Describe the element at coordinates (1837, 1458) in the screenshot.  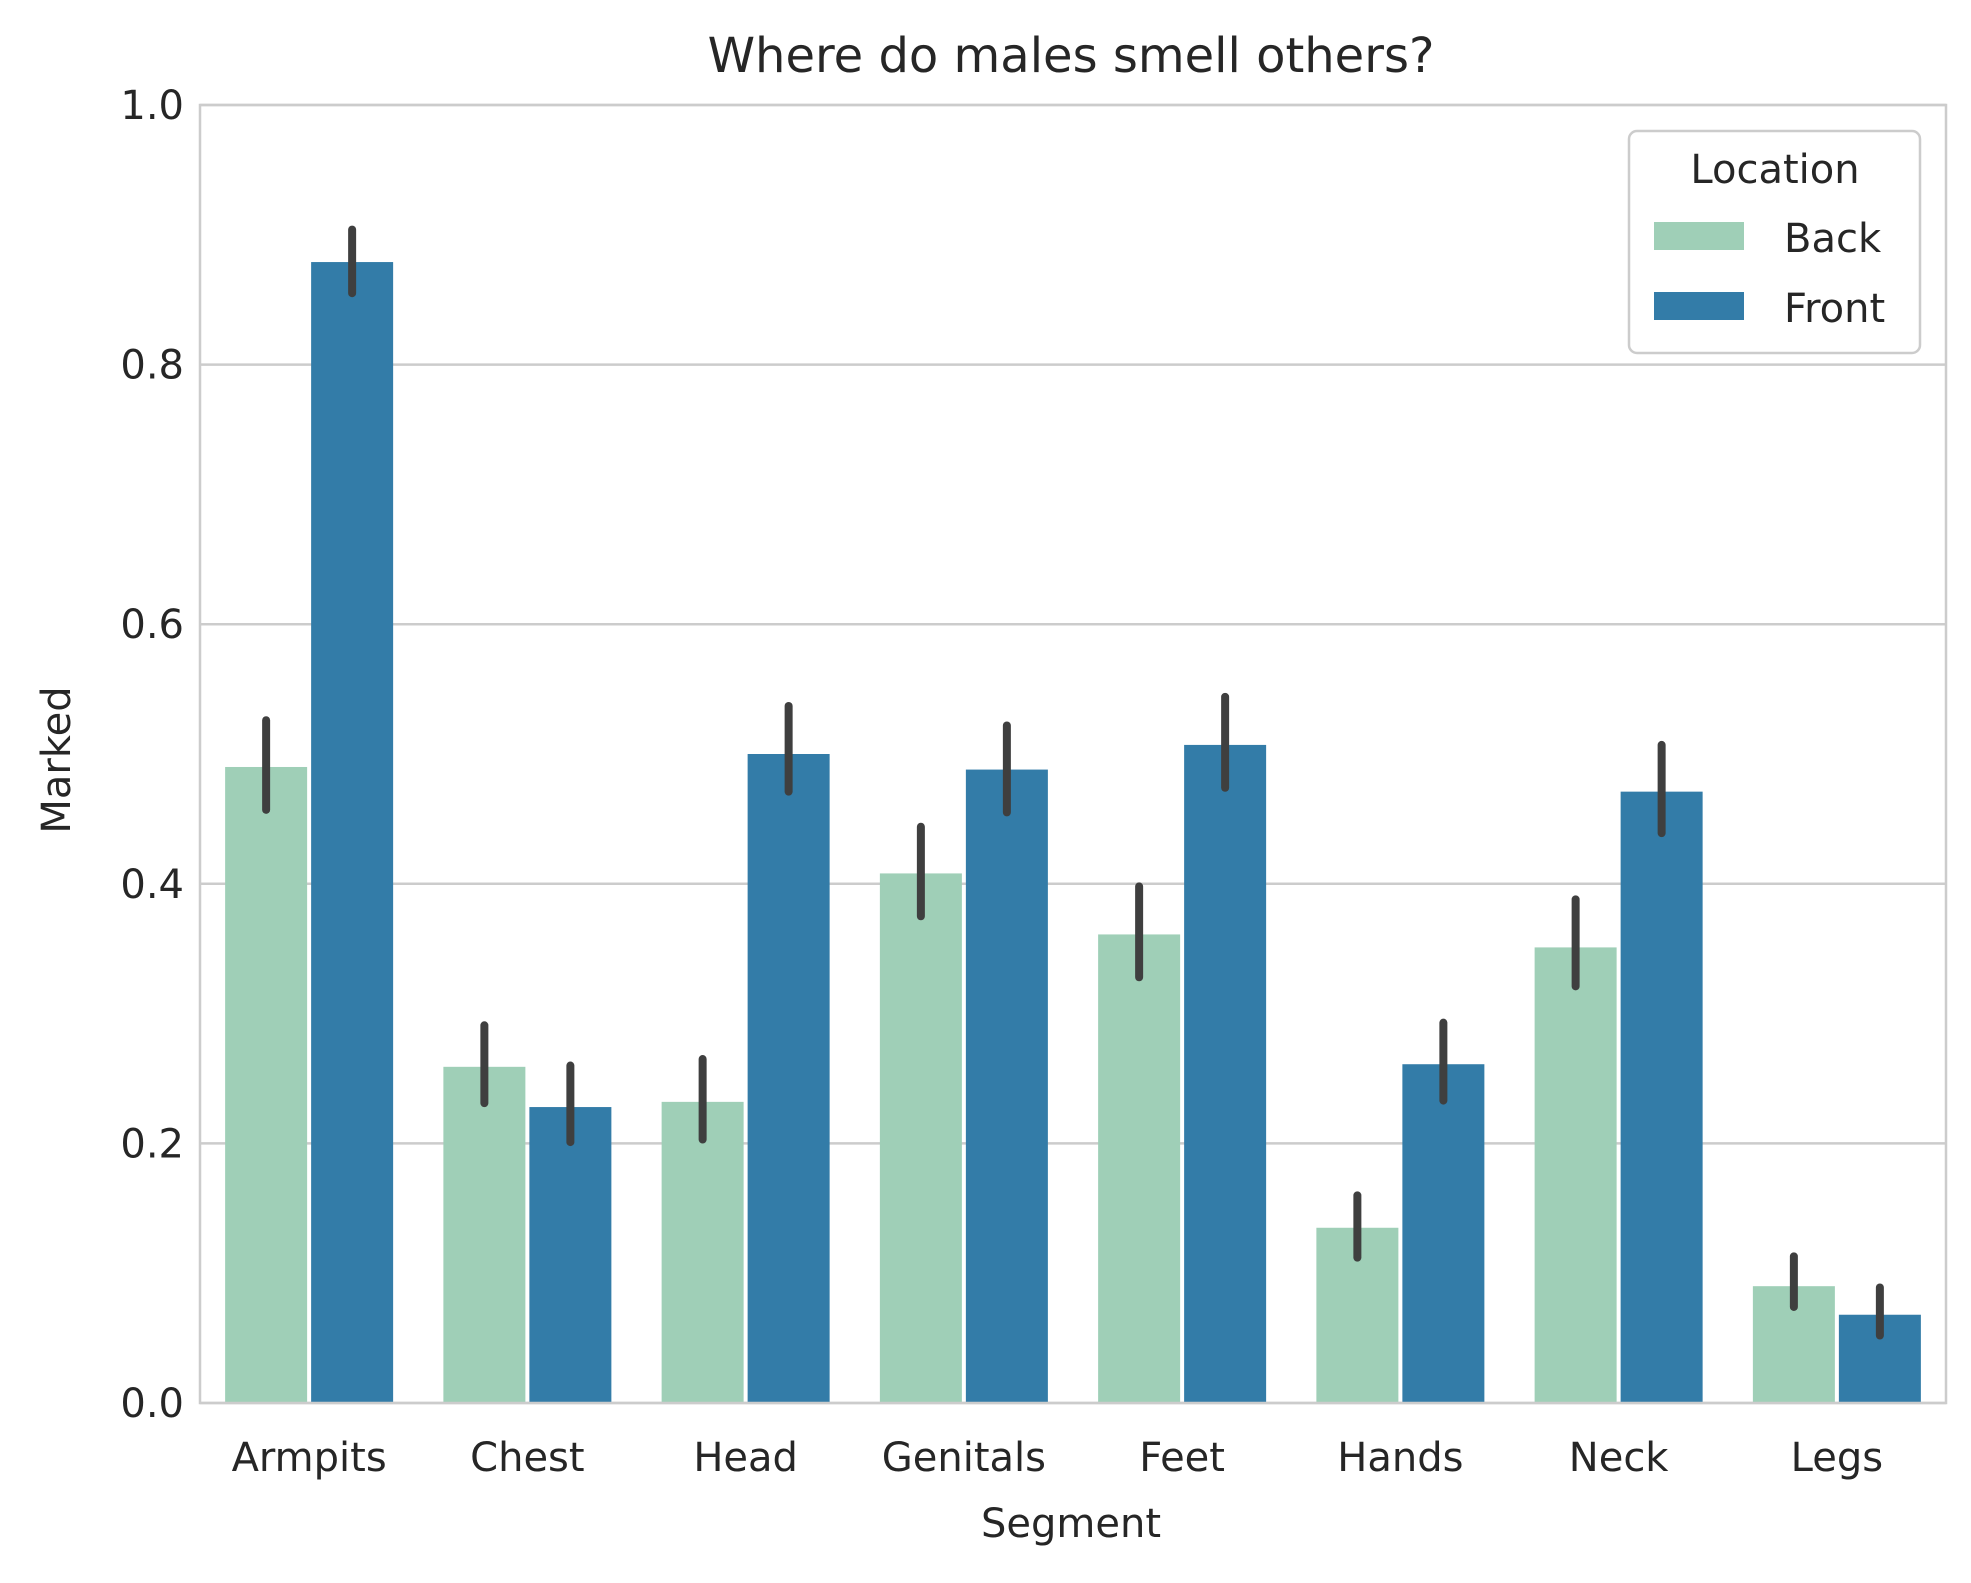
I see `x-tick-label: Legs` at that location.